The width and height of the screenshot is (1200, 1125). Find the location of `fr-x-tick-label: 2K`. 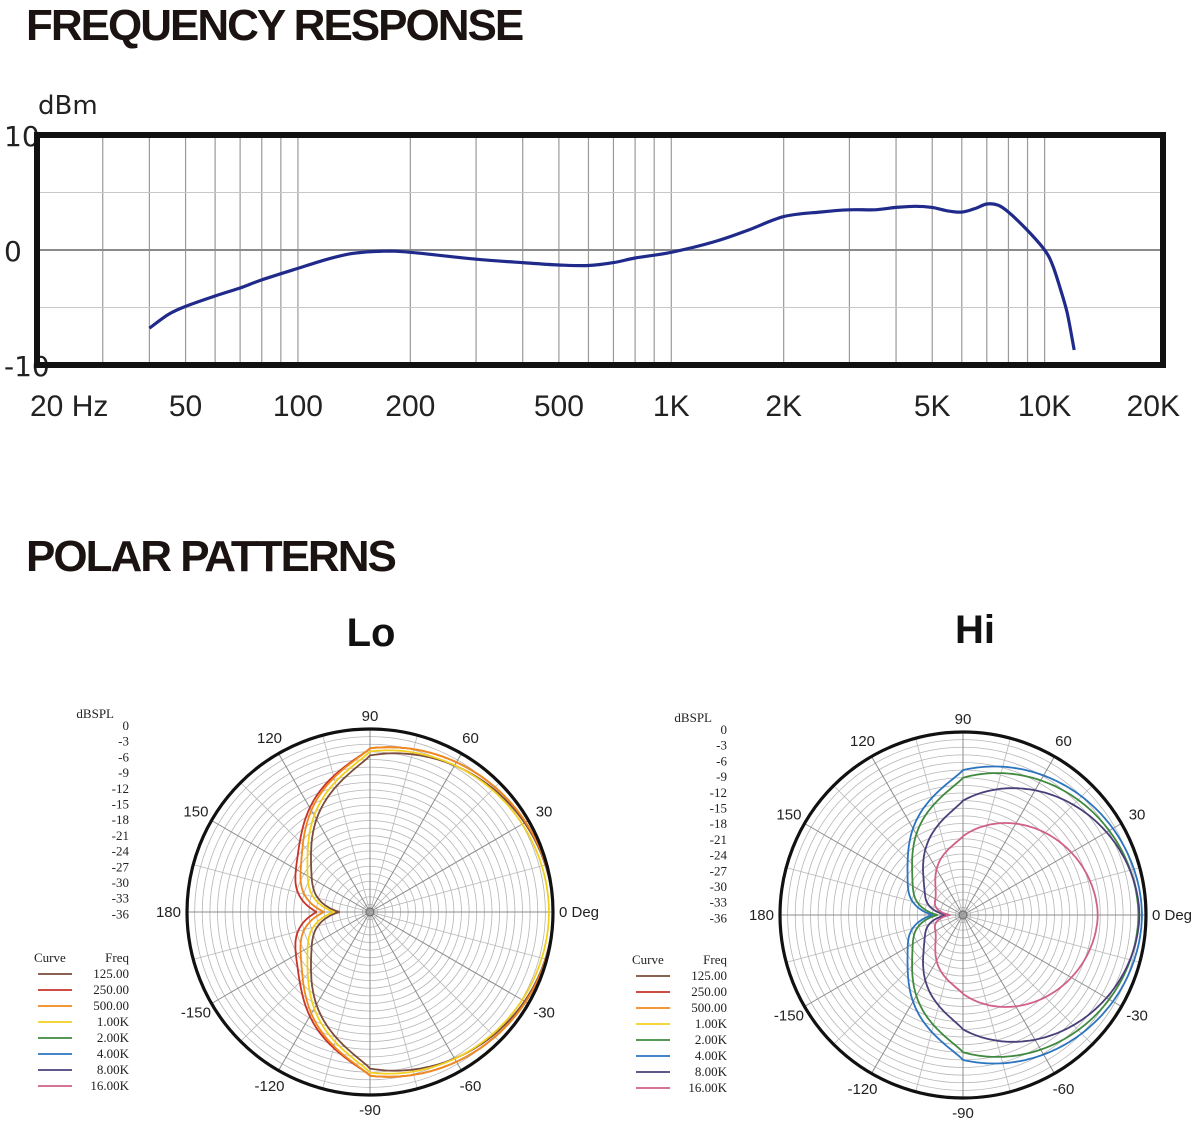

fr-x-tick-label: 2K is located at coordinates (783, 406).